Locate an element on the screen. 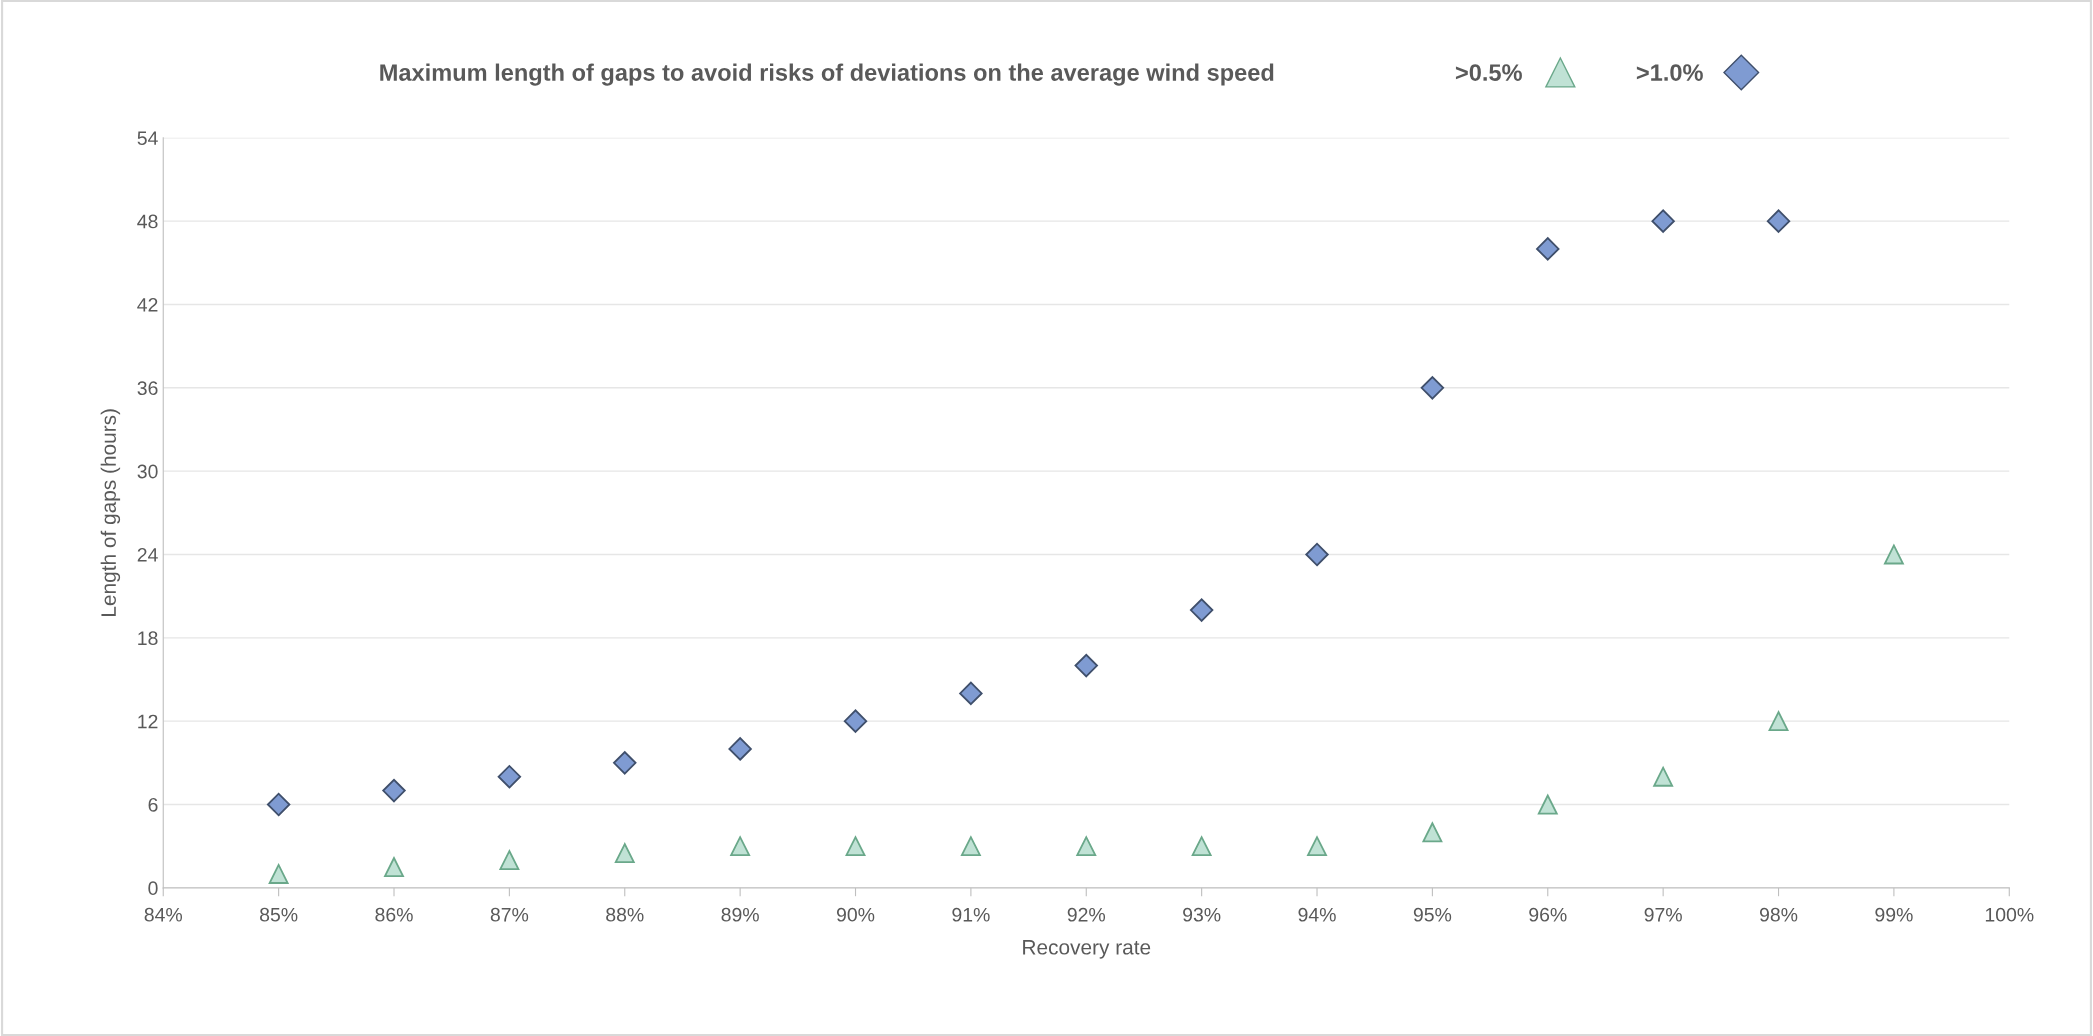  x-tick-label: 86% is located at coordinates (394, 914).